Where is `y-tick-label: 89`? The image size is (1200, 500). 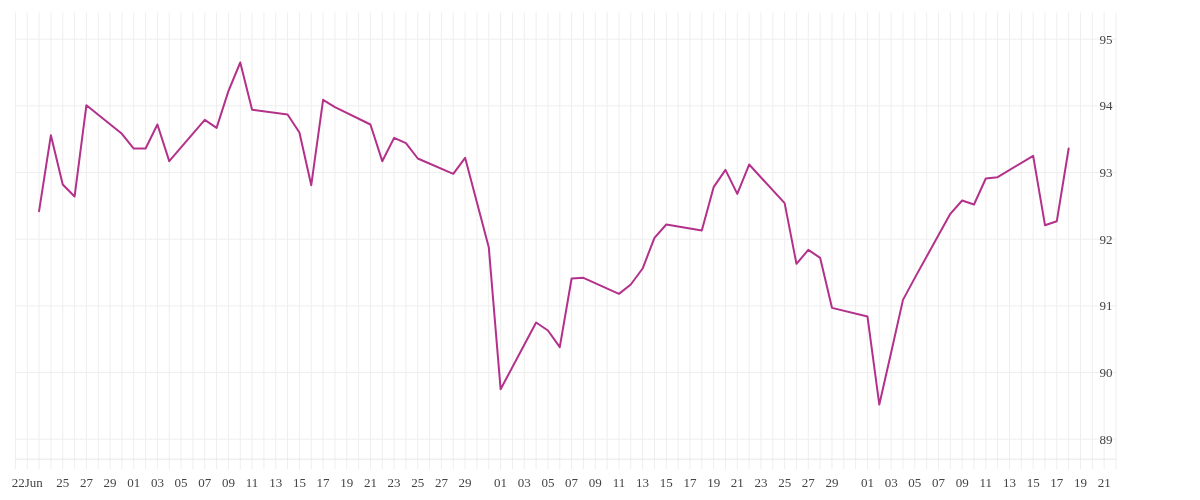
y-tick-label: 89 is located at coordinates (1106, 439).